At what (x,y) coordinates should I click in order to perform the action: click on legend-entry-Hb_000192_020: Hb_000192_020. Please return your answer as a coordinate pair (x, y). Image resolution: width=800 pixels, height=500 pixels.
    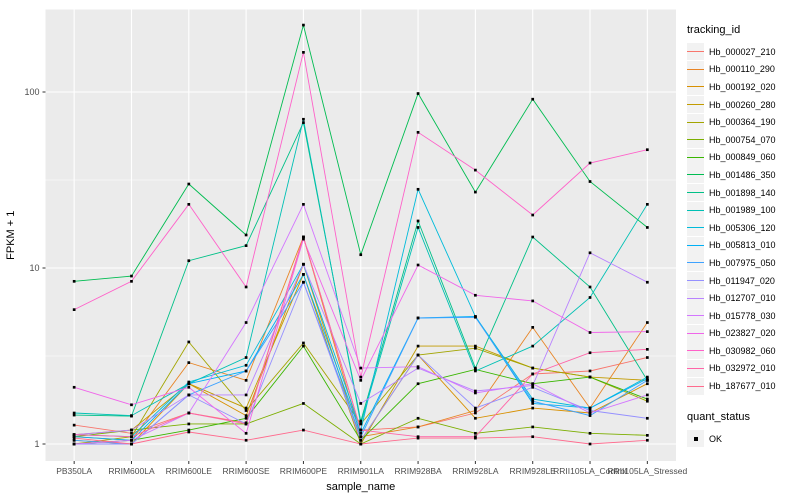
    Looking at the image, I should click on (743, 87).